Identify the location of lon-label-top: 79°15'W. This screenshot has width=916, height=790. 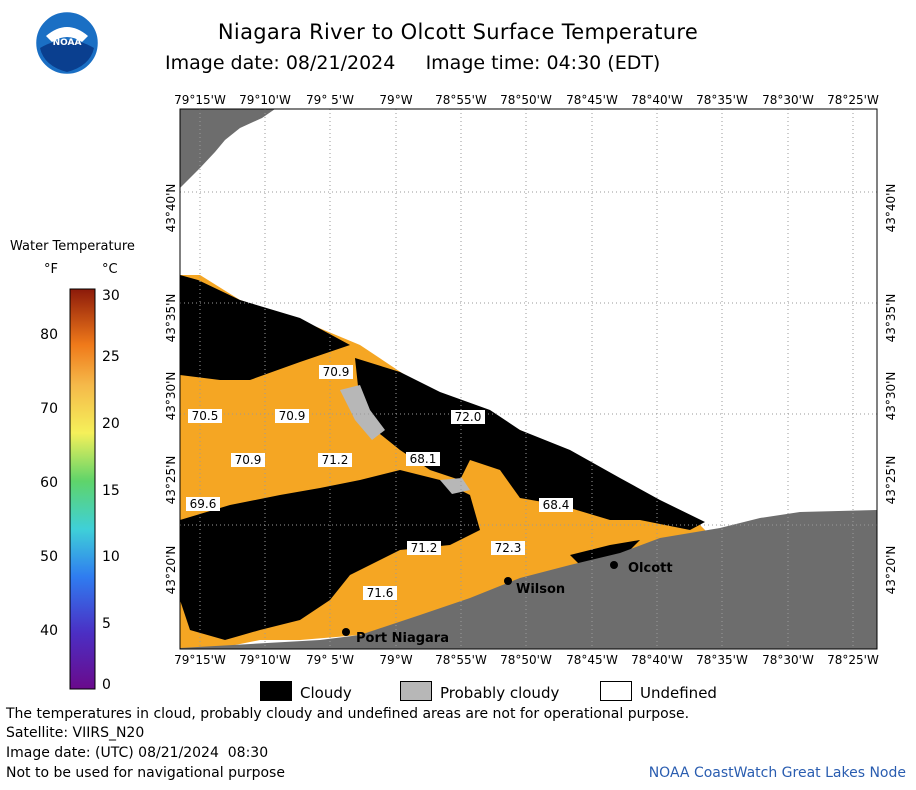
(200, 100).